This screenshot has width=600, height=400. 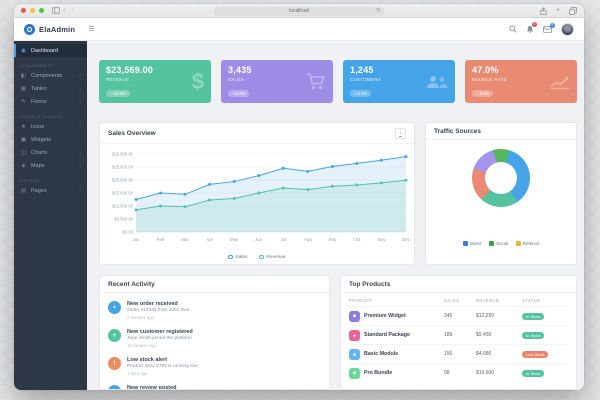 What do you see at coordinates (354, 354) in the screenshot?
I see `product-icon: ■` at bounding box center [354, 354].